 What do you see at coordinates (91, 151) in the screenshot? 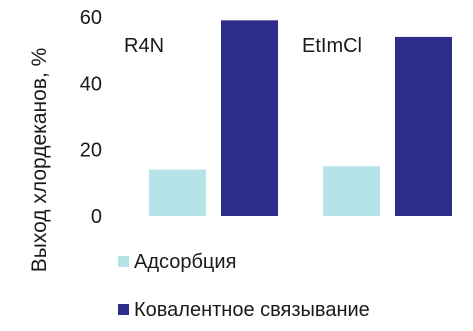
I see `y-tick-label: 20` at bounding box center [91, 151].